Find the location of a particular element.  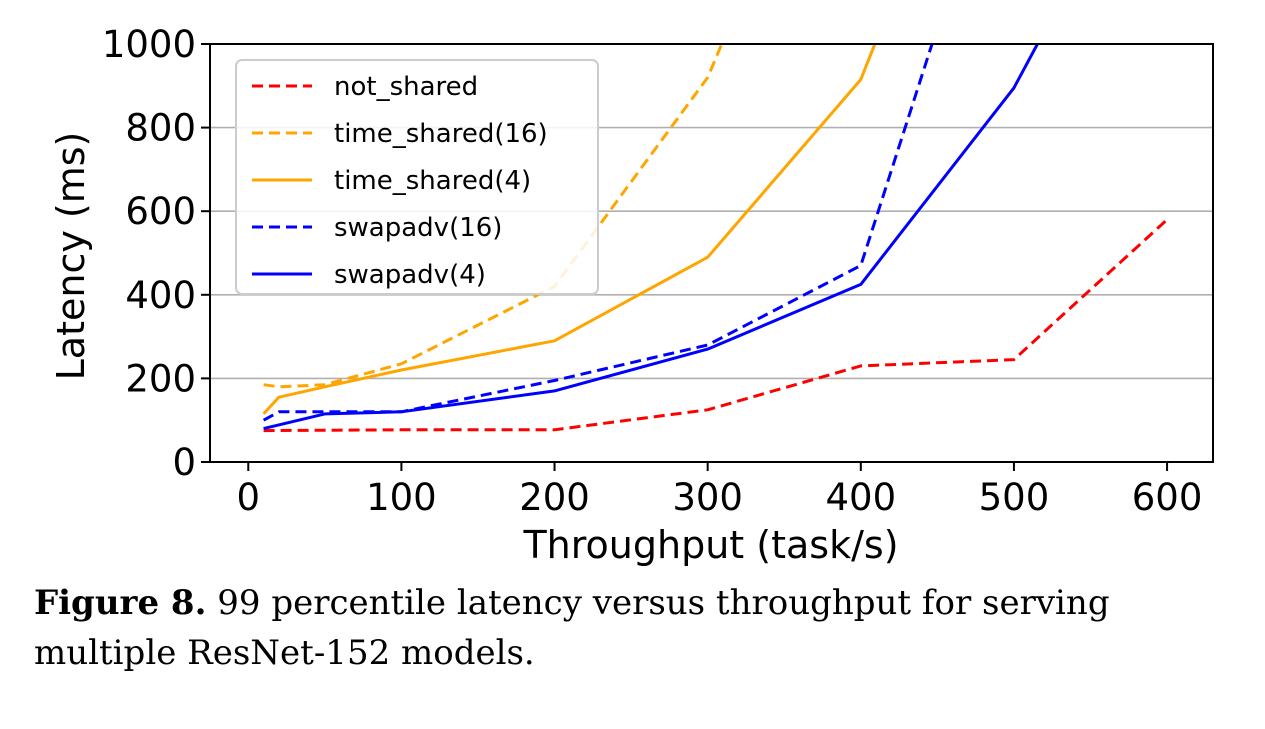

legend-label-1: time_shared(16) is located at coordinates (441, 134).